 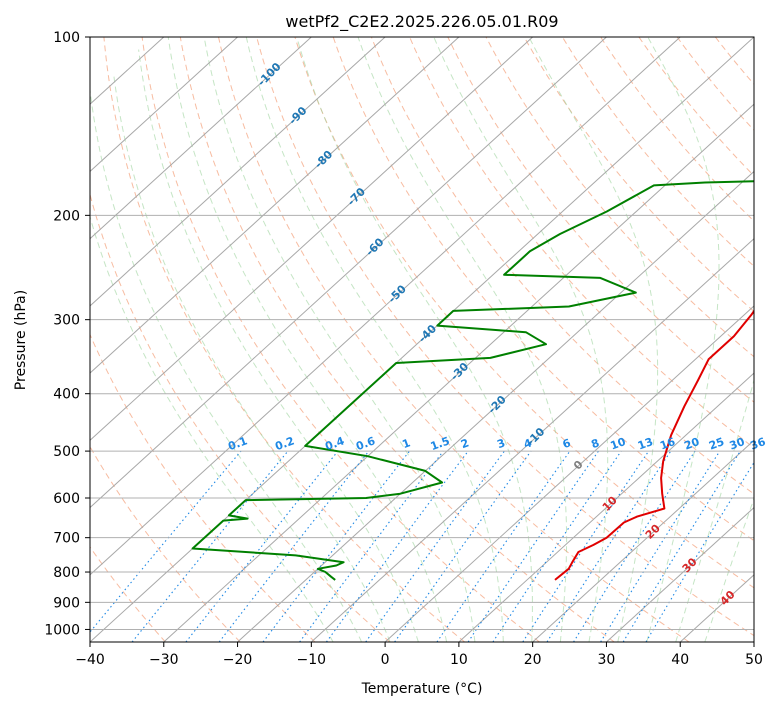 I want to click on mixing-ratio-label: 36, so click(x=757, y=444).